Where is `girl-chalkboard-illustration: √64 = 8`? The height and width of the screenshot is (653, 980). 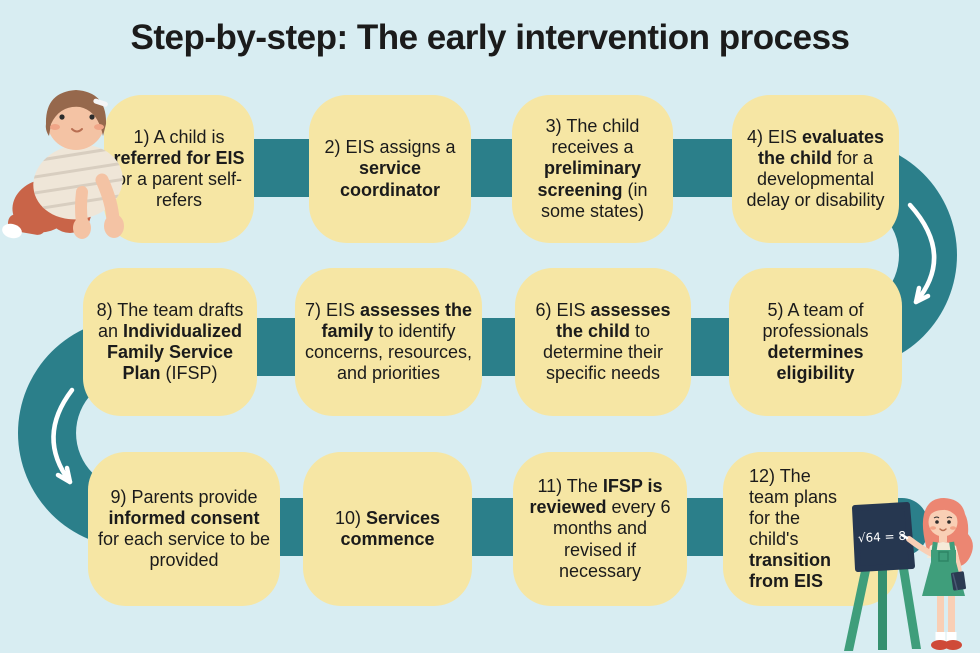 girl-chalkboard-illustration: √64 = 8 is located at coordinates (908, 574).